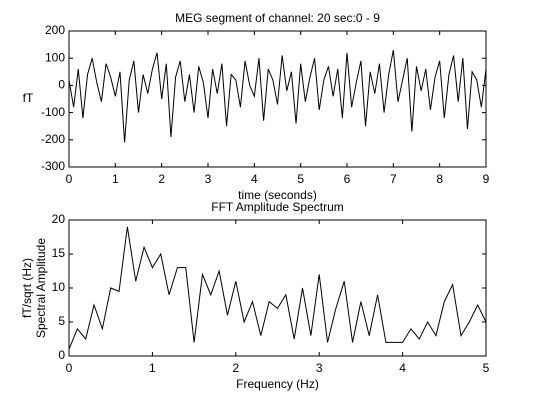 This screenshot has width=544, height=404. What do you see at coordinates (59, 219) in the screenshot?
I see `y-tick-label: 20` at bounding box center [59, 219].